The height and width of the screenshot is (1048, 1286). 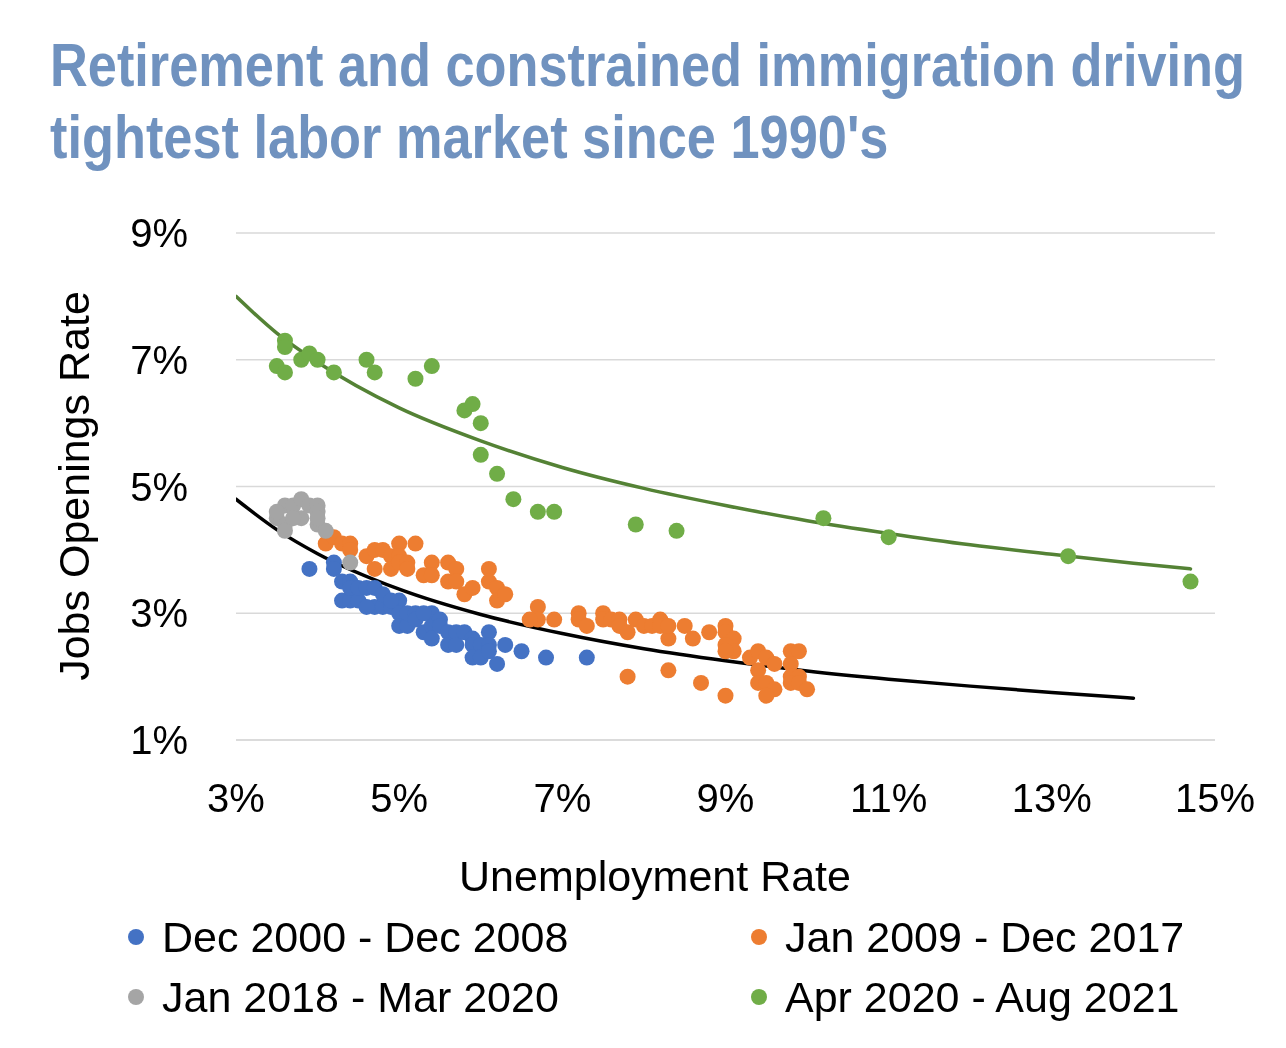 I want to click on y-tick-label: 7%, so click(x=159, y=359).